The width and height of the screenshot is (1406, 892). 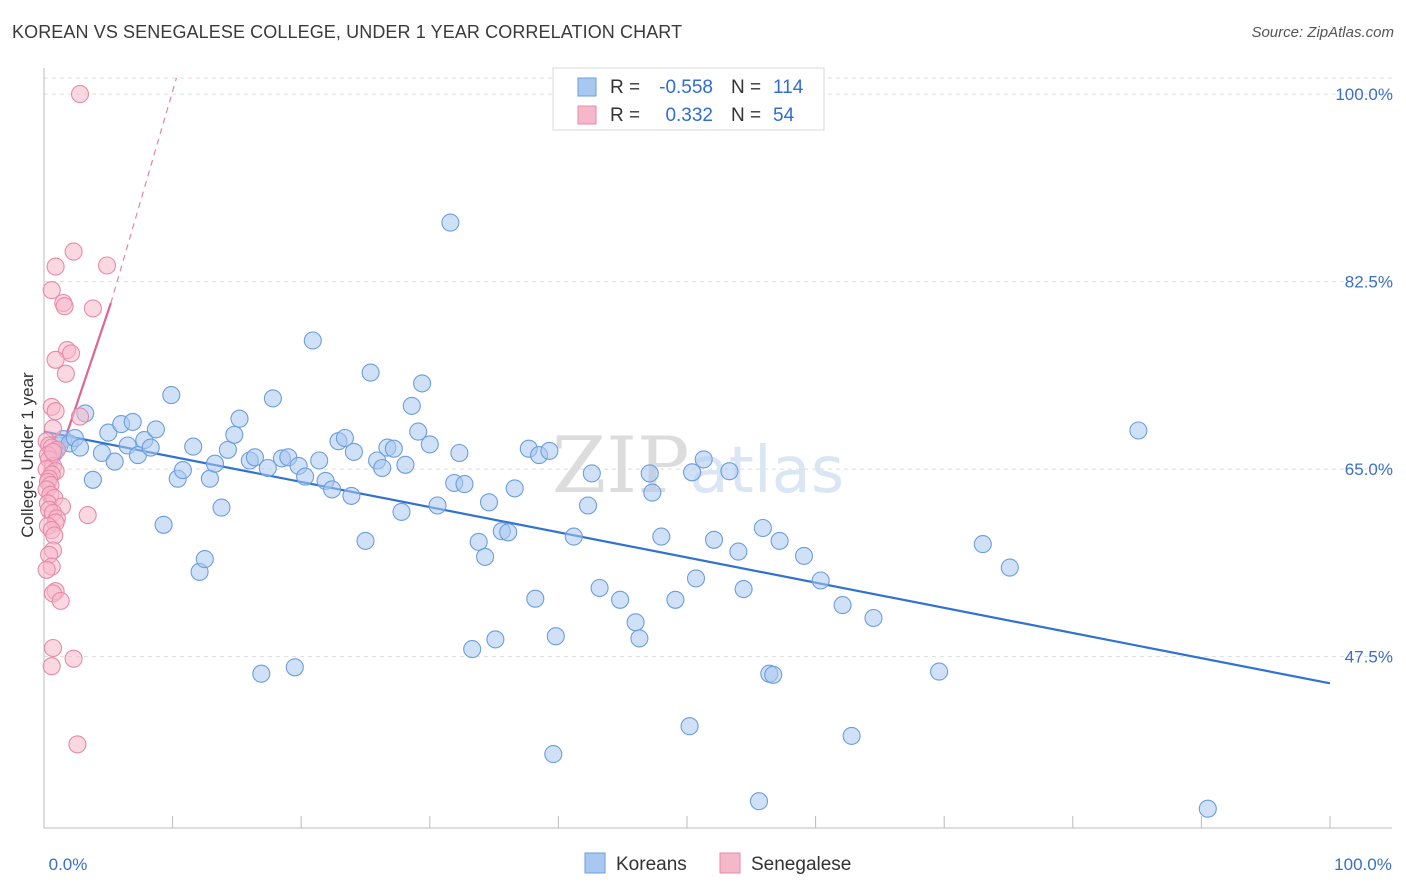 I want to click on watermark-text: ZIPatlas, so click(x=698, y=466).